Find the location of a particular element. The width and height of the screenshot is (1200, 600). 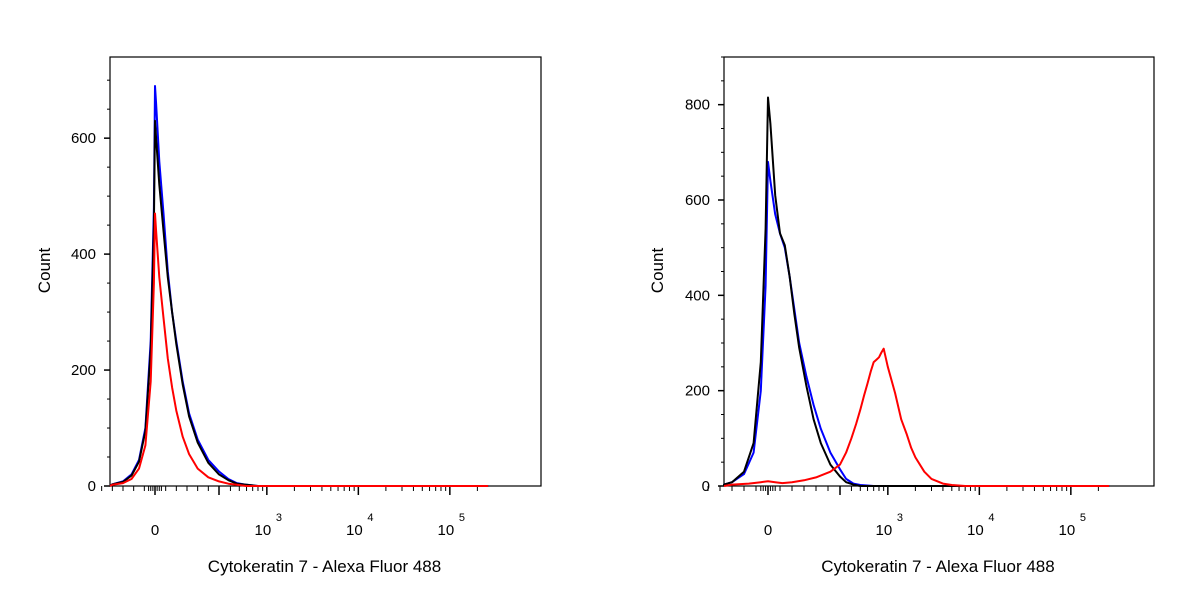

y-tick-label: 800 is located at coordinates (697, 105).